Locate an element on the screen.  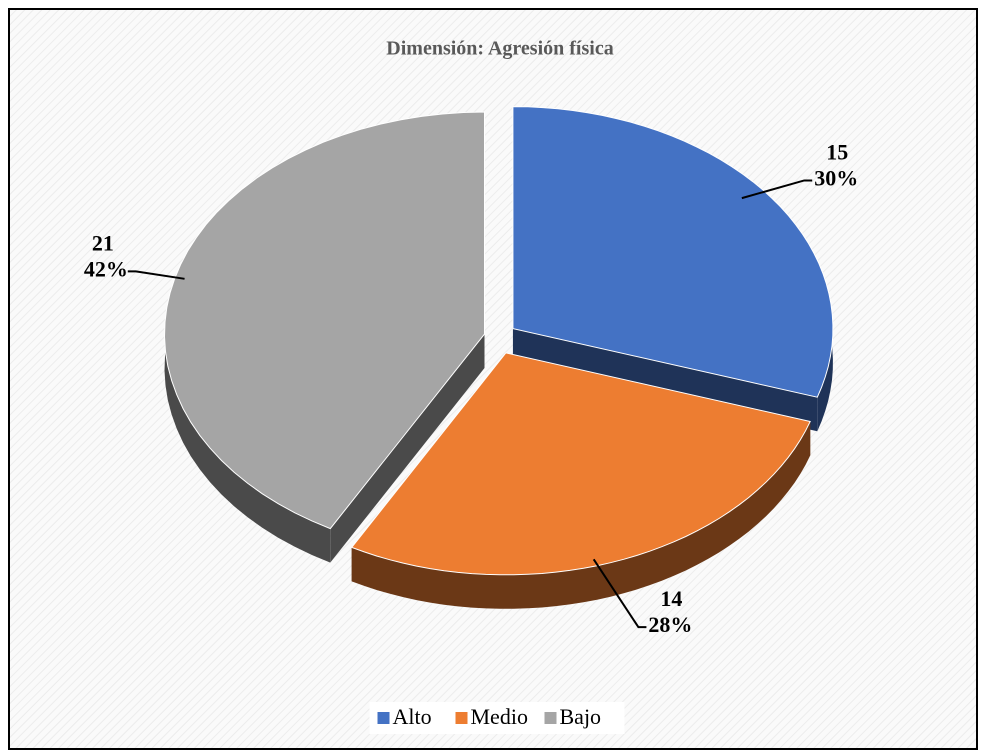
legend: Alto Medio Bajo is located at coordinates (497, 718).